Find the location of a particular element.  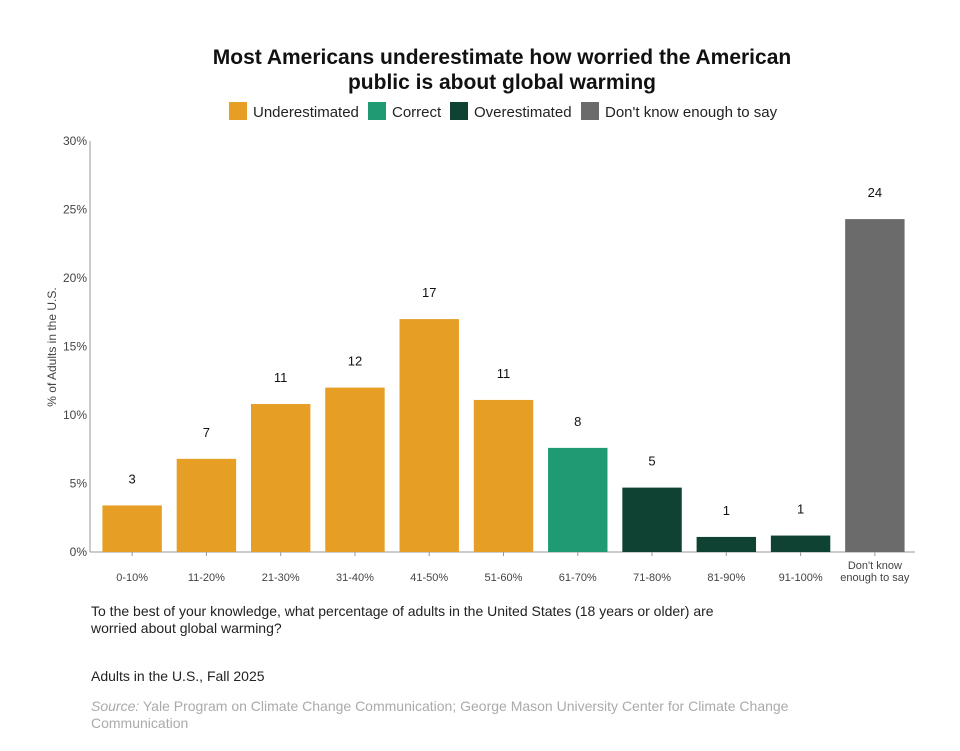

x-tick-label: 51-60% is located at coordinates (504, 578).